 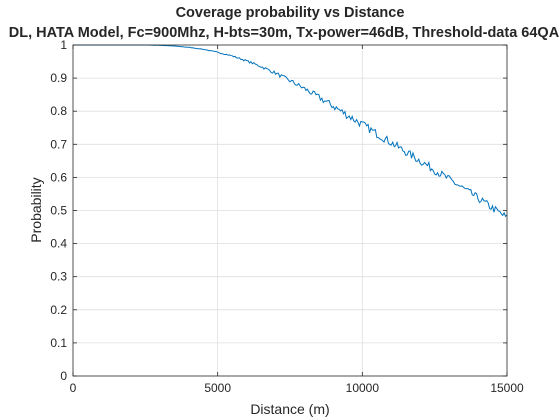 I want to click on y-tick-label: 0.3, so click(x=58, y=277).